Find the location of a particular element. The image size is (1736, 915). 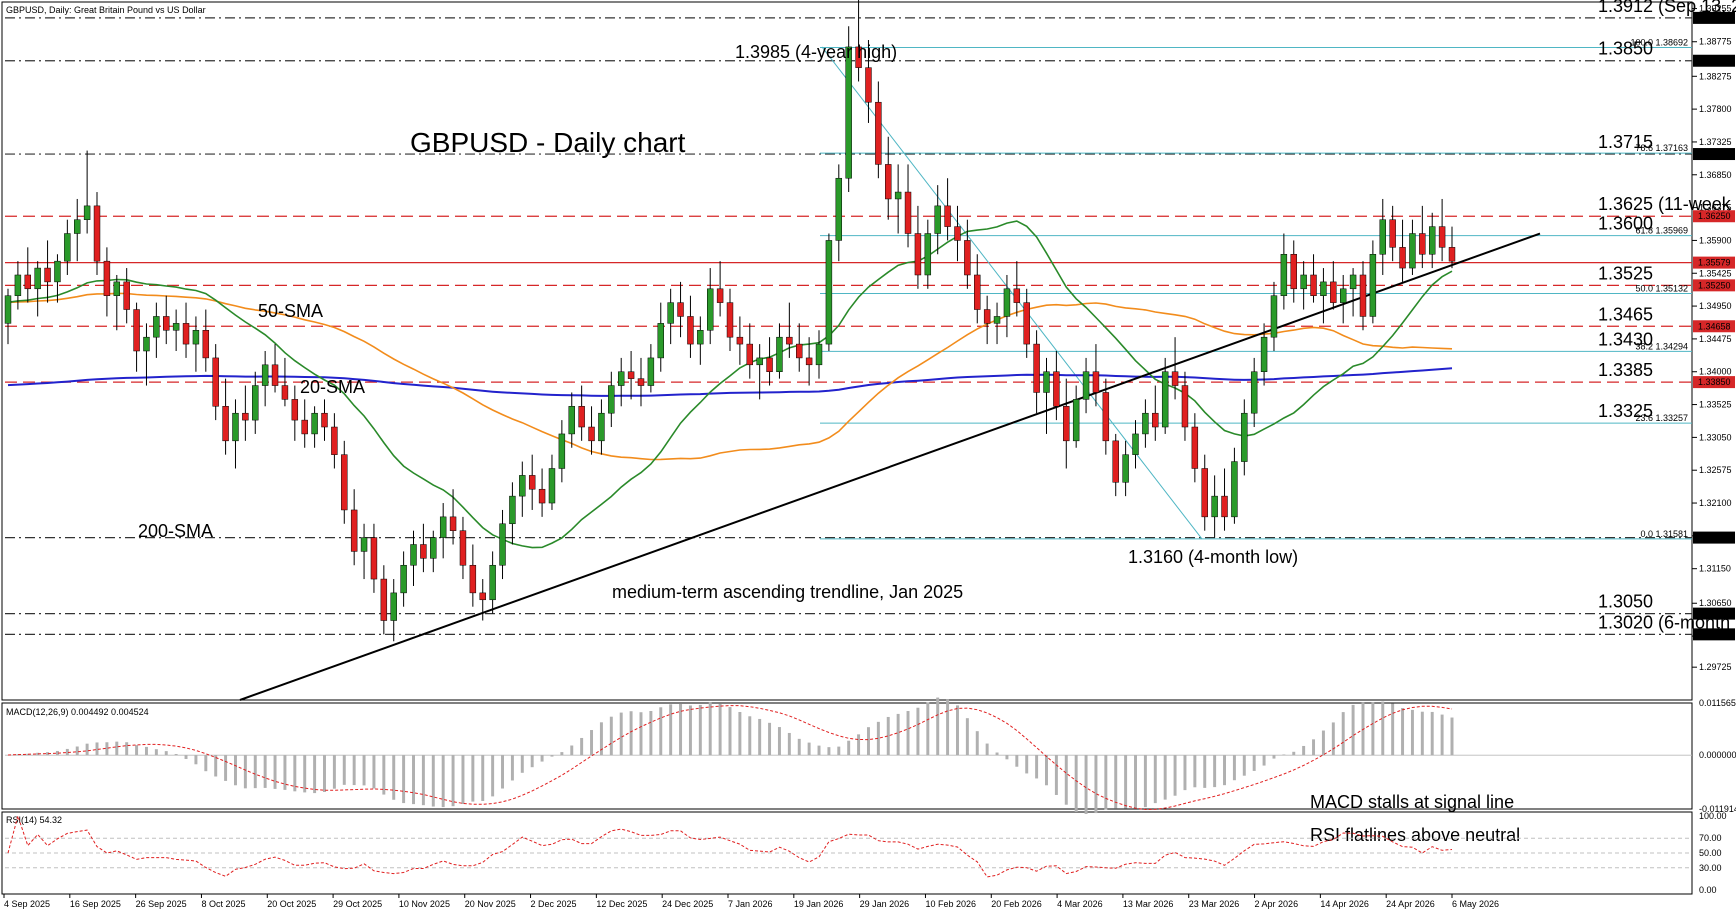

rsi-pane is located at coordinates (847, 853).